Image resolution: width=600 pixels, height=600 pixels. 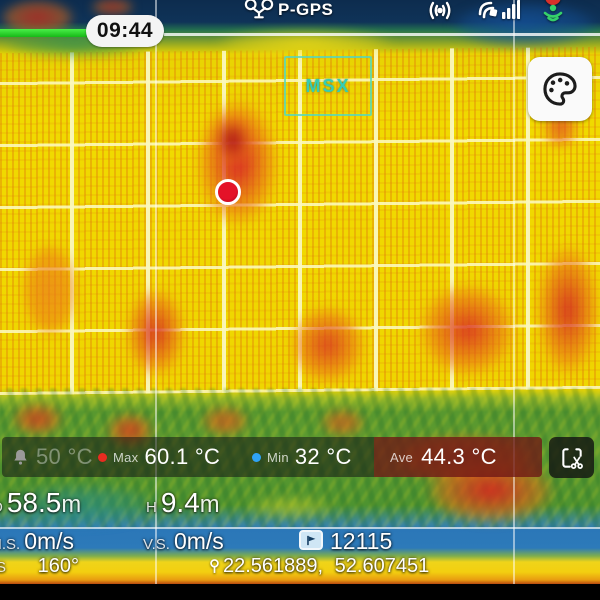 What do you see at coordinates (71, 504) in the screenshot?
I see `distance-unit: m` at bounding box center [71, 504].